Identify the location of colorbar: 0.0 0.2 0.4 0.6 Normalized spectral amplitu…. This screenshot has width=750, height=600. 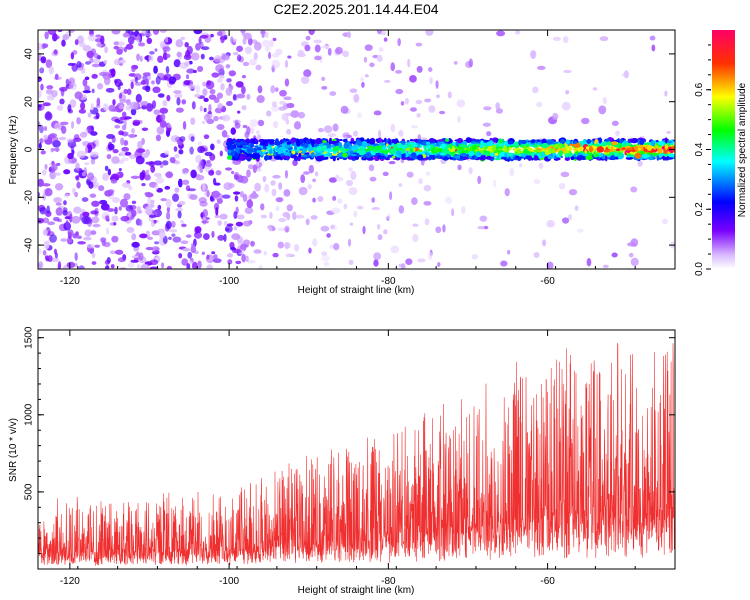
(721, 153).